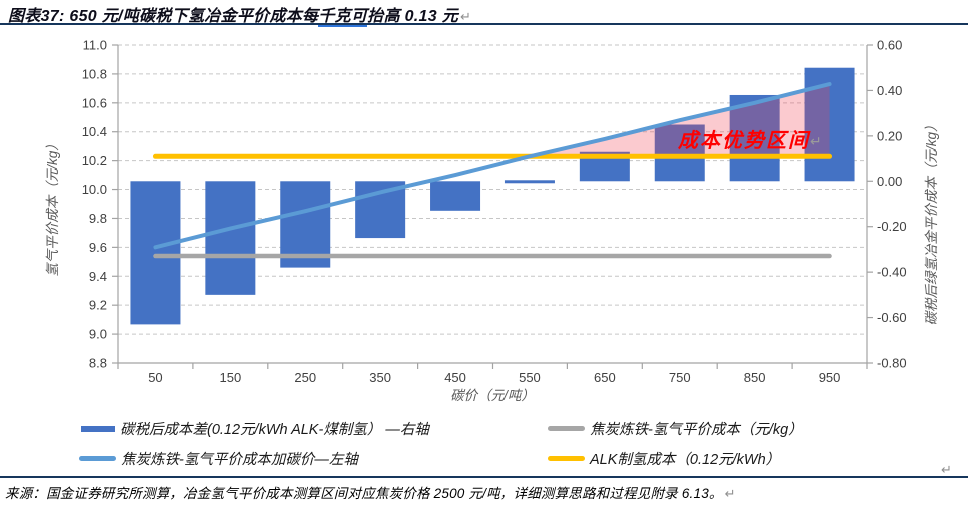 This screenshot has width=968, height=511. Describe the element at coordinates (155, 377) in the screenshot. I see `svg-text: 50` at that location.